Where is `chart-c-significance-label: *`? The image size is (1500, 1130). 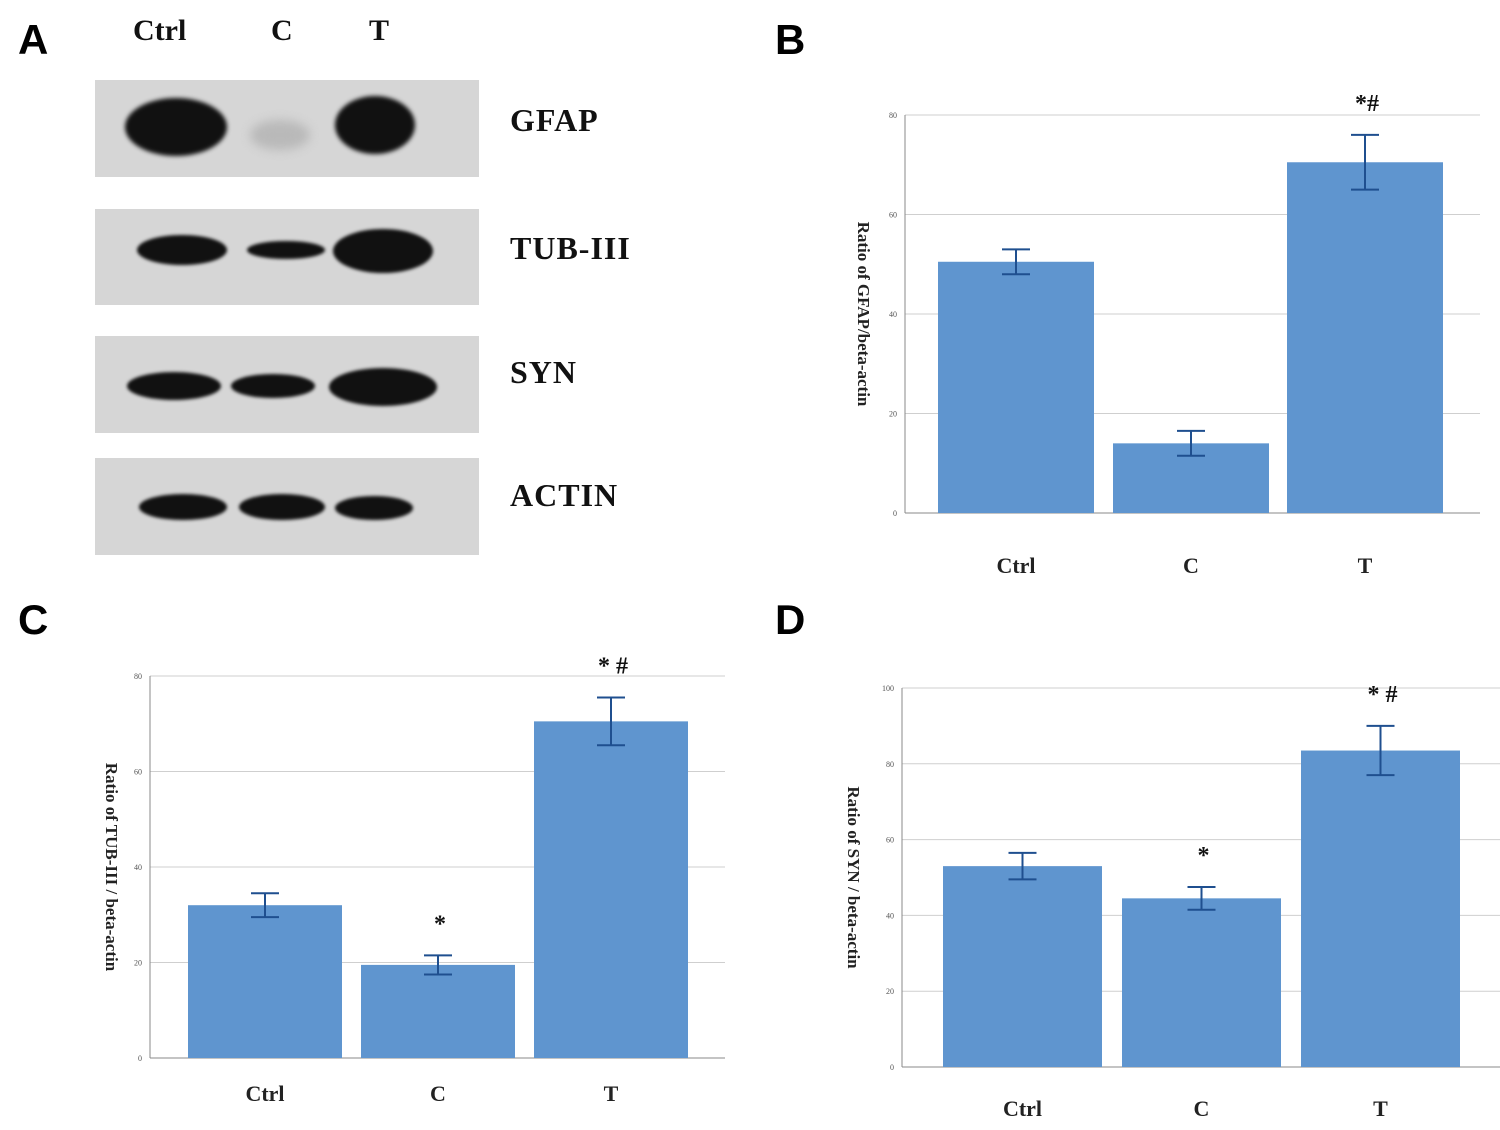
chart-c-significance-label: * is located at coordinates (440, 924).